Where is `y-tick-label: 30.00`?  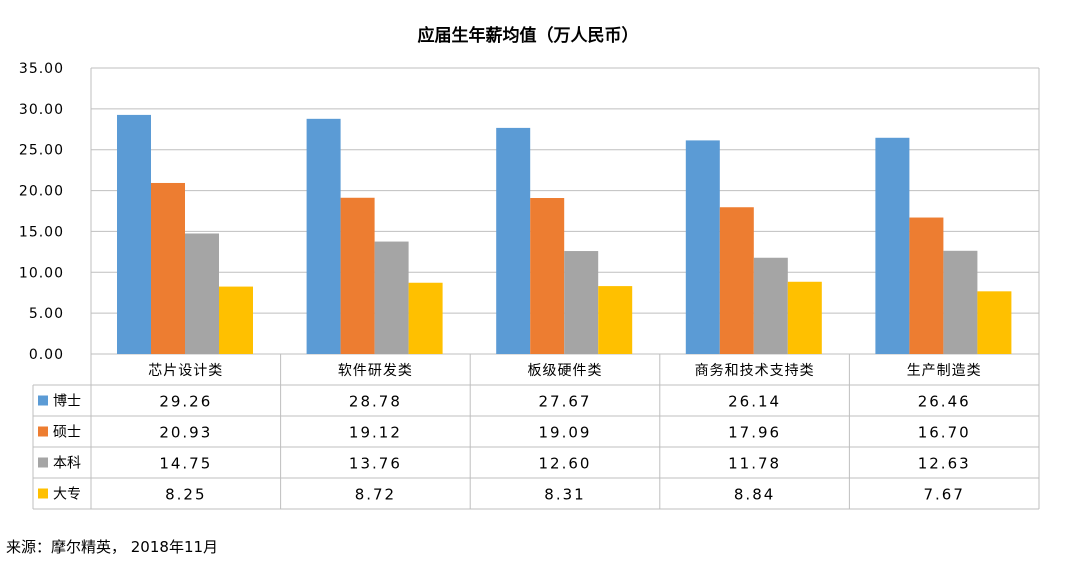 y-tick-label: 30.00 is located at coordinates (41, 110).